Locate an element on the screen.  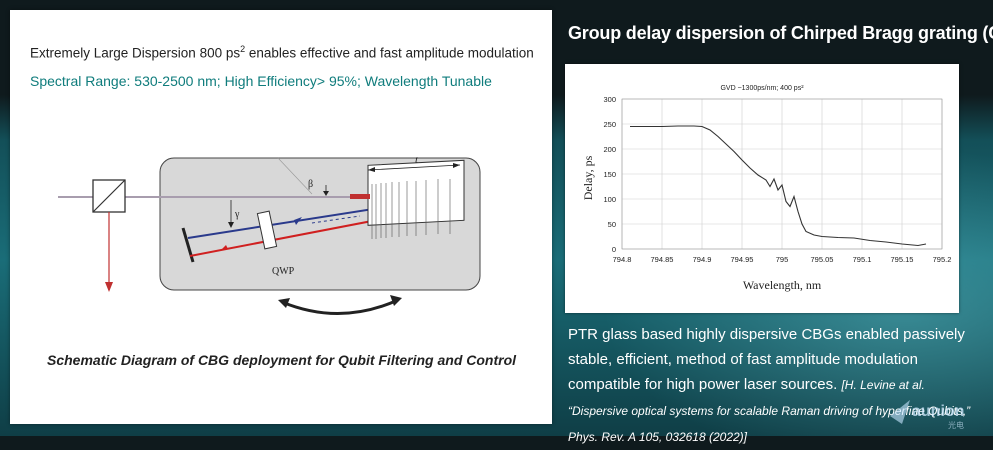
x-tick-label: 795.05 is located at coordinates (822, 259).